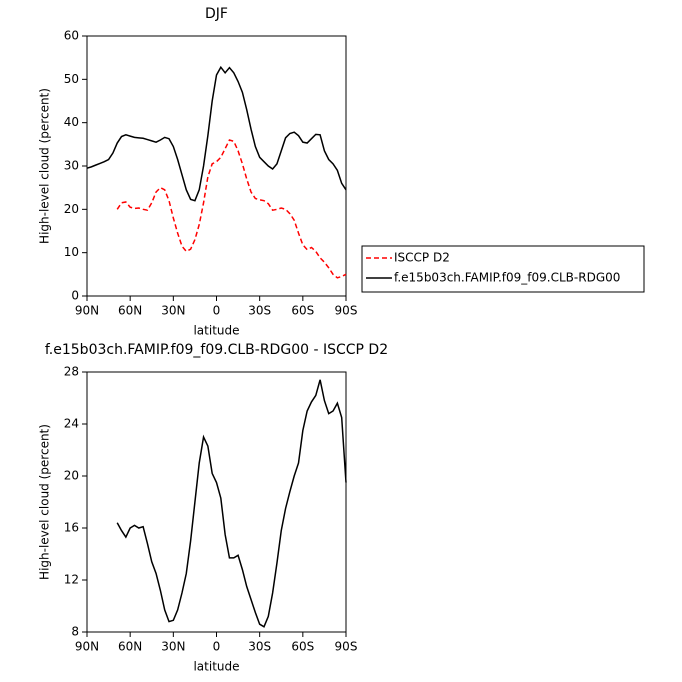  What do you see at coordinates (216, 14) in the screenshot?
I see `chart-title: DJF` at bounding box center [216, 14].